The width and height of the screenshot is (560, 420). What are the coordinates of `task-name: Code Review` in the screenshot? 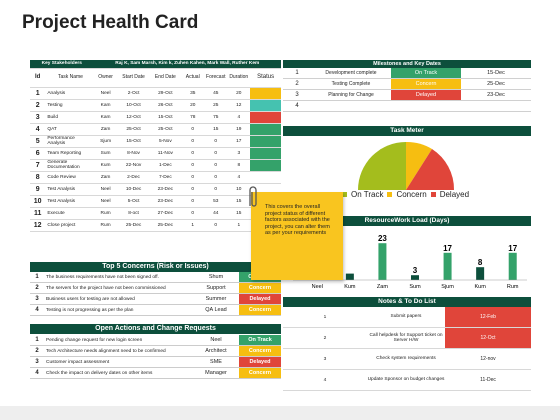 It's located at (61, 177).